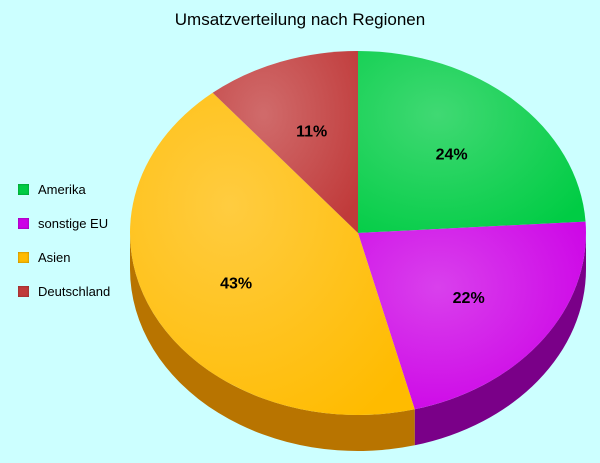 This screenshot has height=463, width=600. I want to click on legend-item-amerika: Amerika, so click(64, 189).